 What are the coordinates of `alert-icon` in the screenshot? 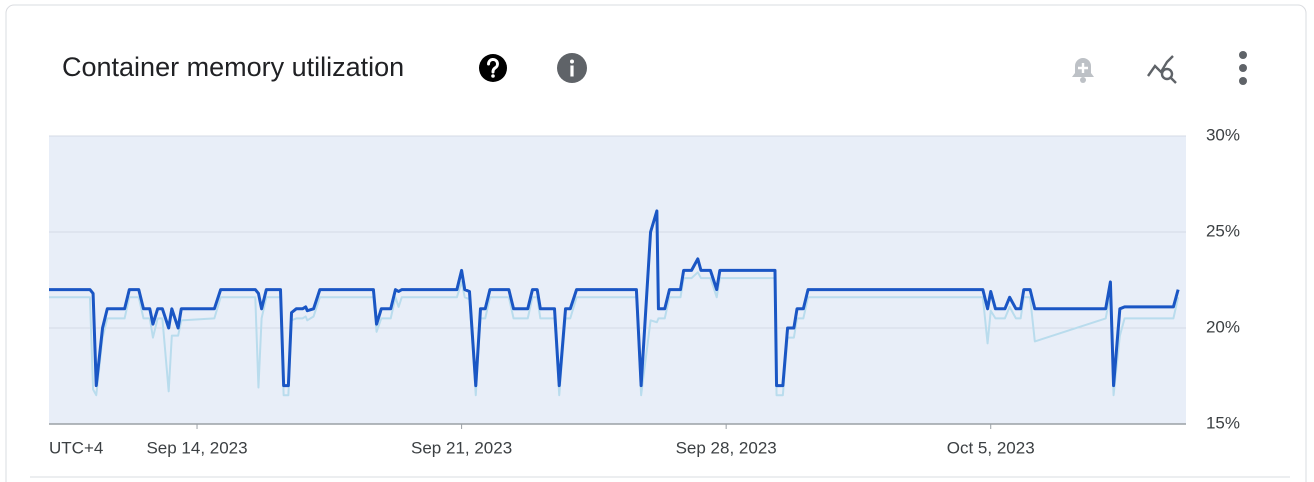 It's located at (1083, 70).